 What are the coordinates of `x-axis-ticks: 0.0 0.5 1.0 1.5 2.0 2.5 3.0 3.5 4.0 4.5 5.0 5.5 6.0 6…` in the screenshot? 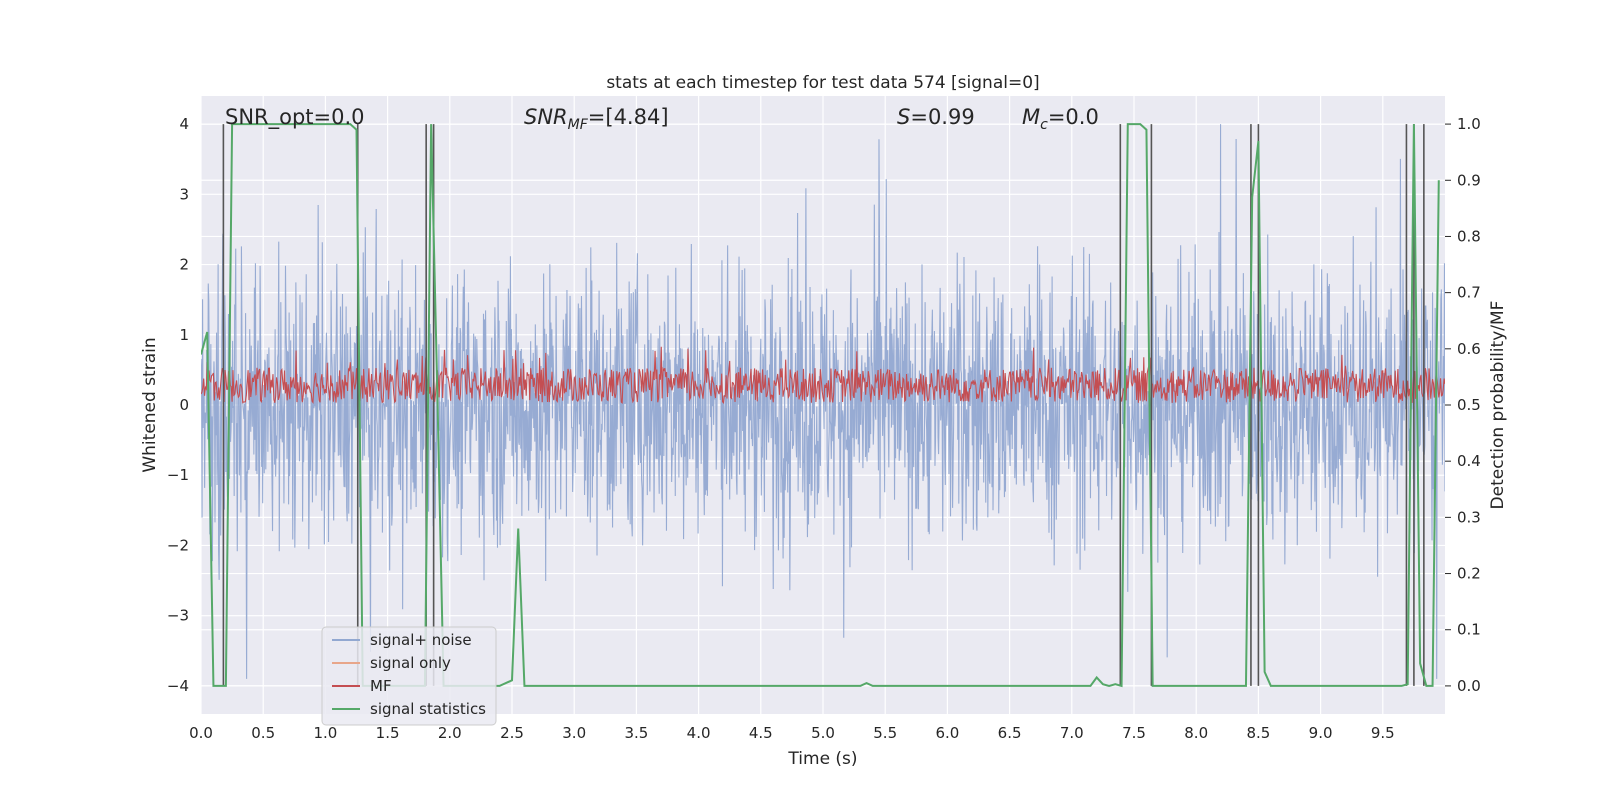 It's located at (792, 733).